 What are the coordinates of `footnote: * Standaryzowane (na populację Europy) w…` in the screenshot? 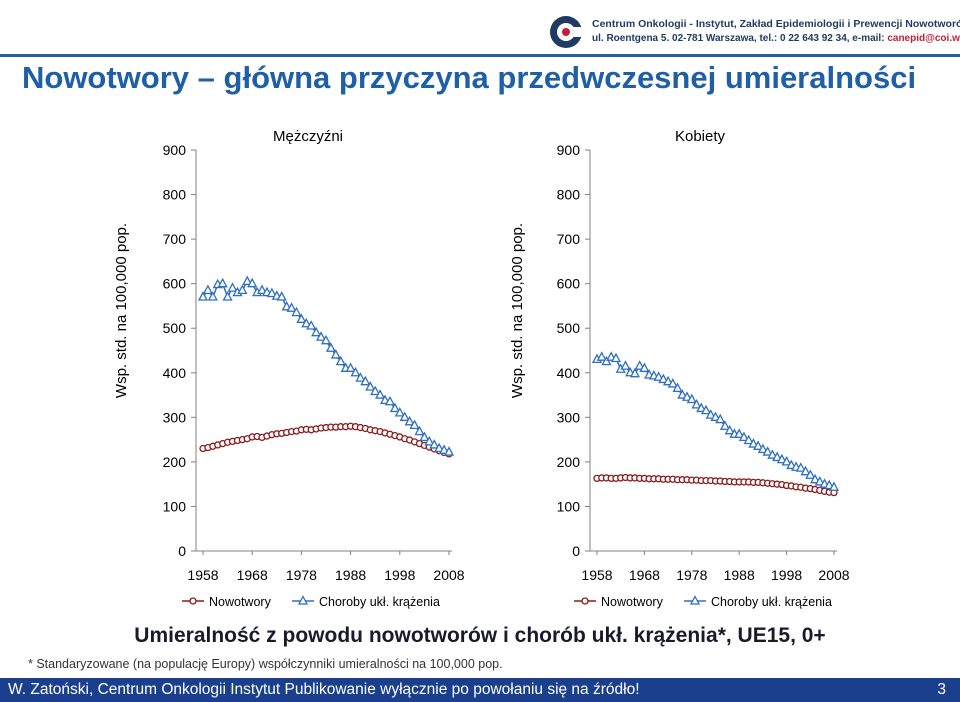 It's located at (265, 664).